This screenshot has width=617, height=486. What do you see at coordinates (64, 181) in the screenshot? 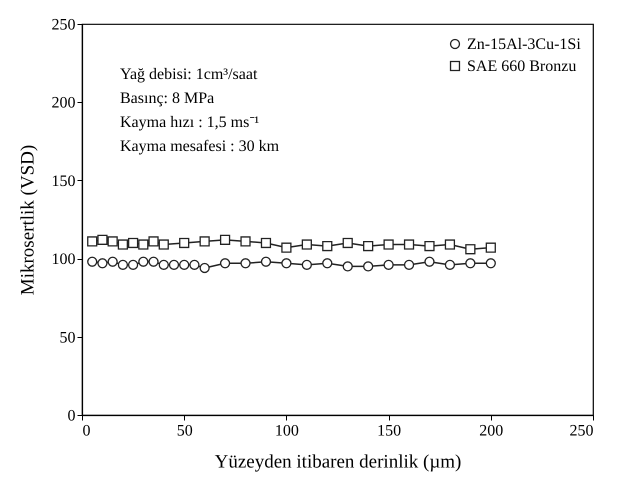
I see `y-tick-label: 150` at bounding box center [64, 181].